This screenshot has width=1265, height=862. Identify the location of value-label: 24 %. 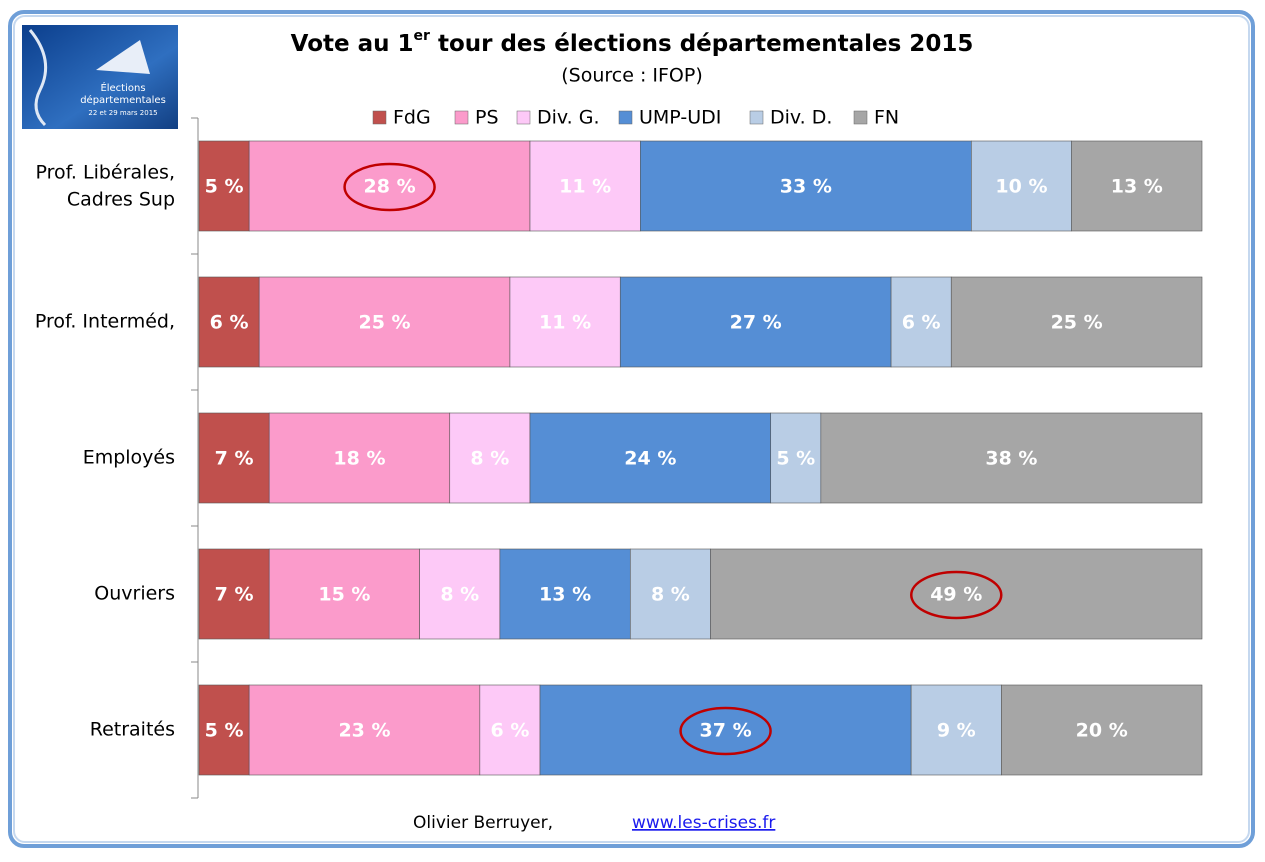
(650, 459).